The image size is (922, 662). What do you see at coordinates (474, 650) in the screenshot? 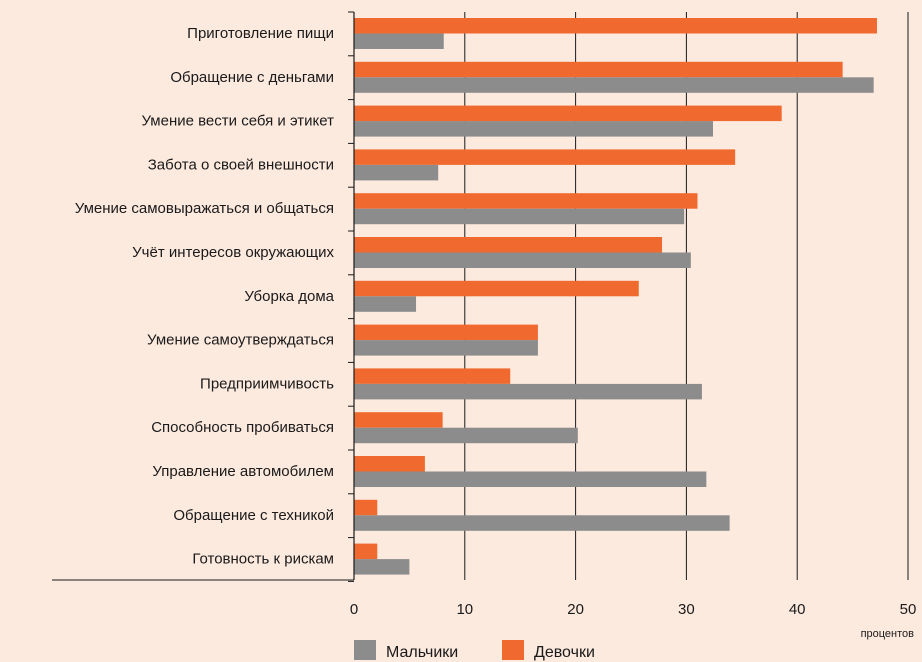
I see `legend: Мальчики Девочки` at bounding box center [474, 650].